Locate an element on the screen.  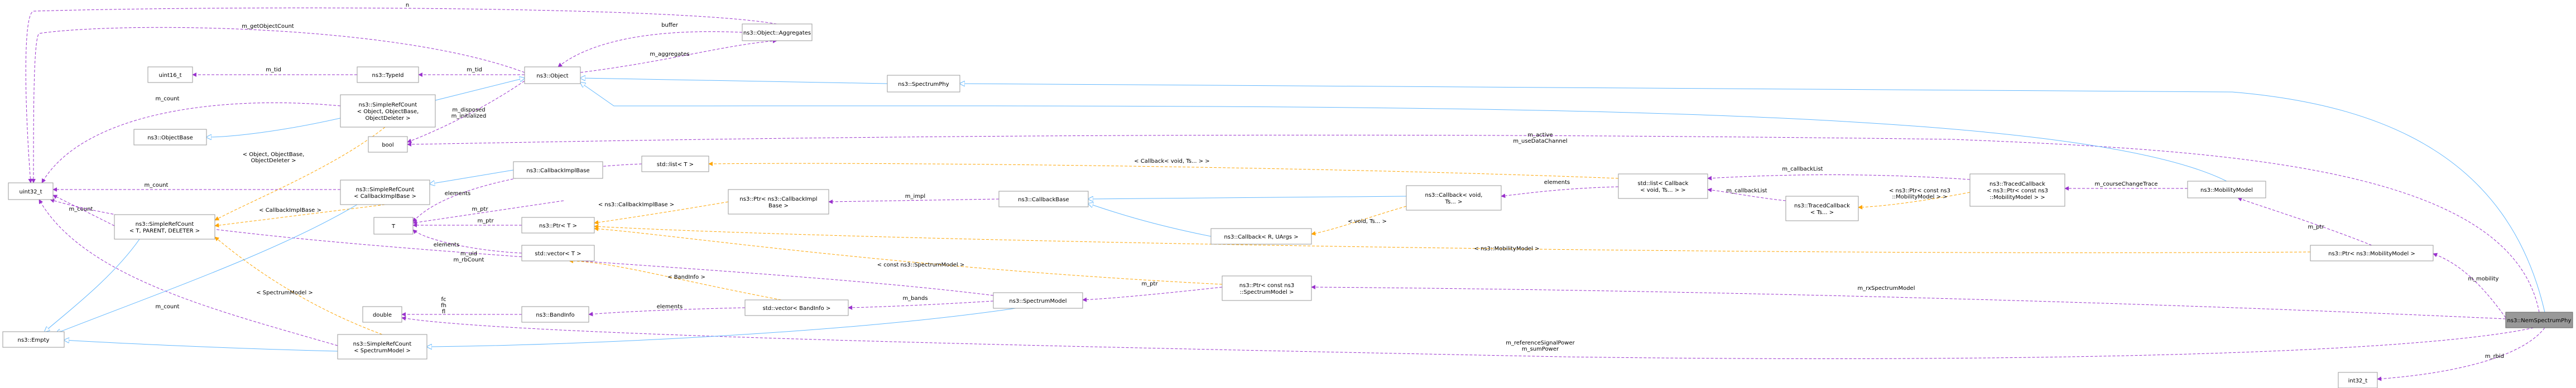
node-box-uint32 is located at coordinates (31, 191).